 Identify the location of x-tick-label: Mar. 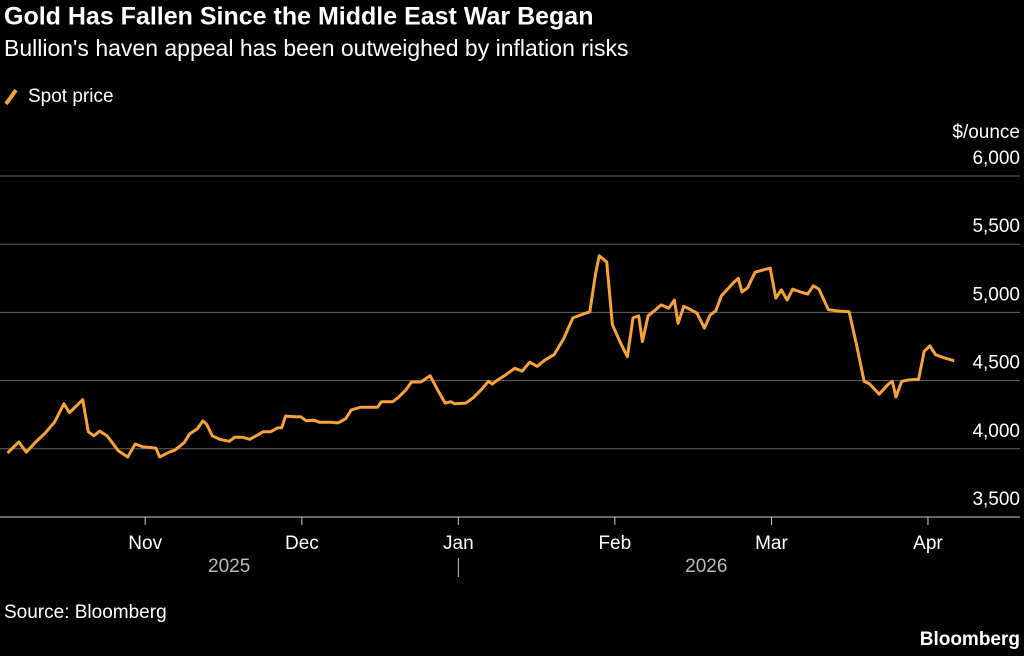
(771, 543).